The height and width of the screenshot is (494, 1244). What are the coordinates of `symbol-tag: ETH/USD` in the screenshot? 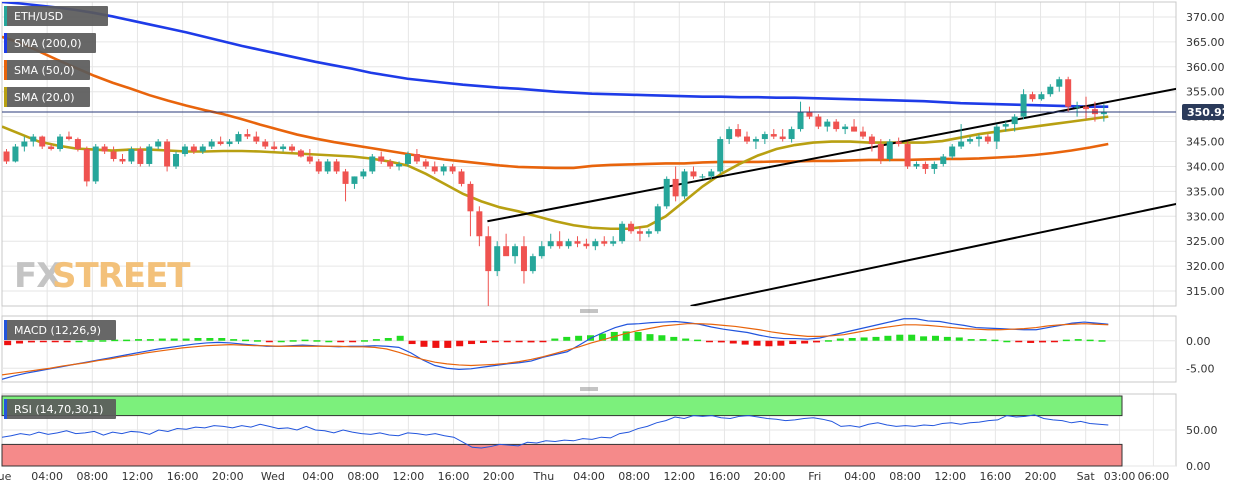 It's located at (56, 16).